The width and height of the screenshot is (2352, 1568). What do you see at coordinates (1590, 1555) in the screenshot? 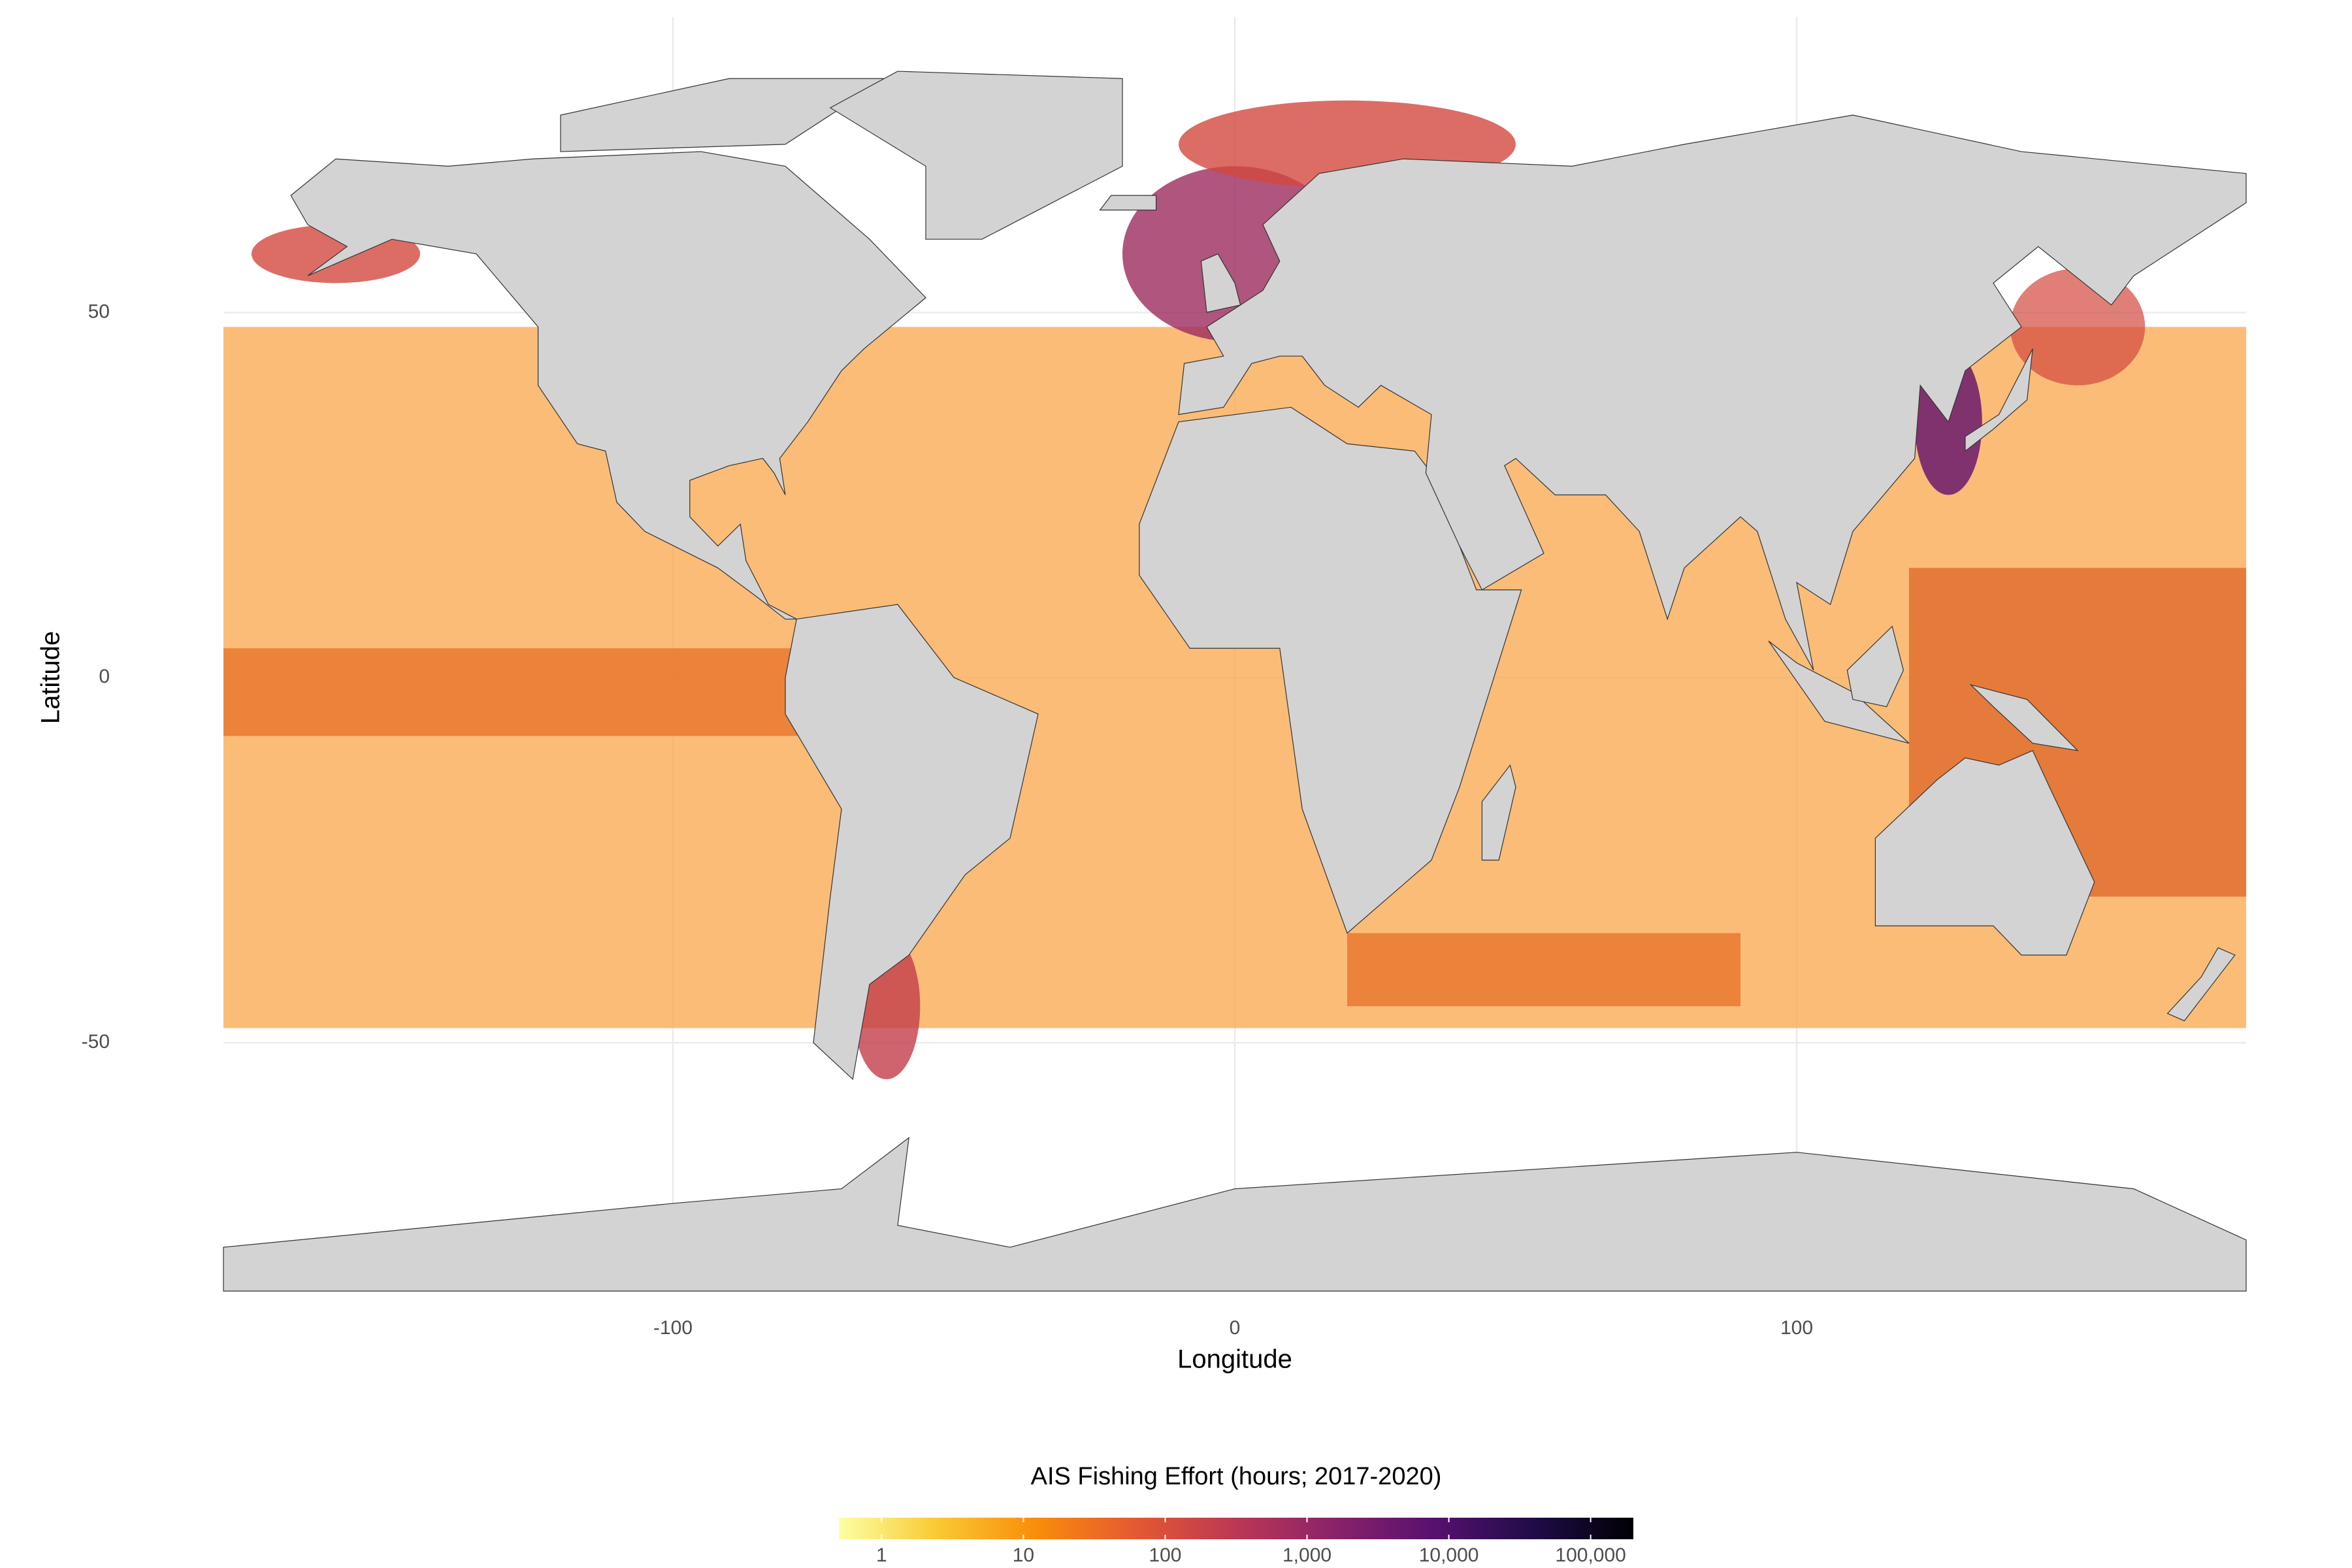
I see `colorbar-tick-label: 100,000` at bounding box center [1590, 1555].